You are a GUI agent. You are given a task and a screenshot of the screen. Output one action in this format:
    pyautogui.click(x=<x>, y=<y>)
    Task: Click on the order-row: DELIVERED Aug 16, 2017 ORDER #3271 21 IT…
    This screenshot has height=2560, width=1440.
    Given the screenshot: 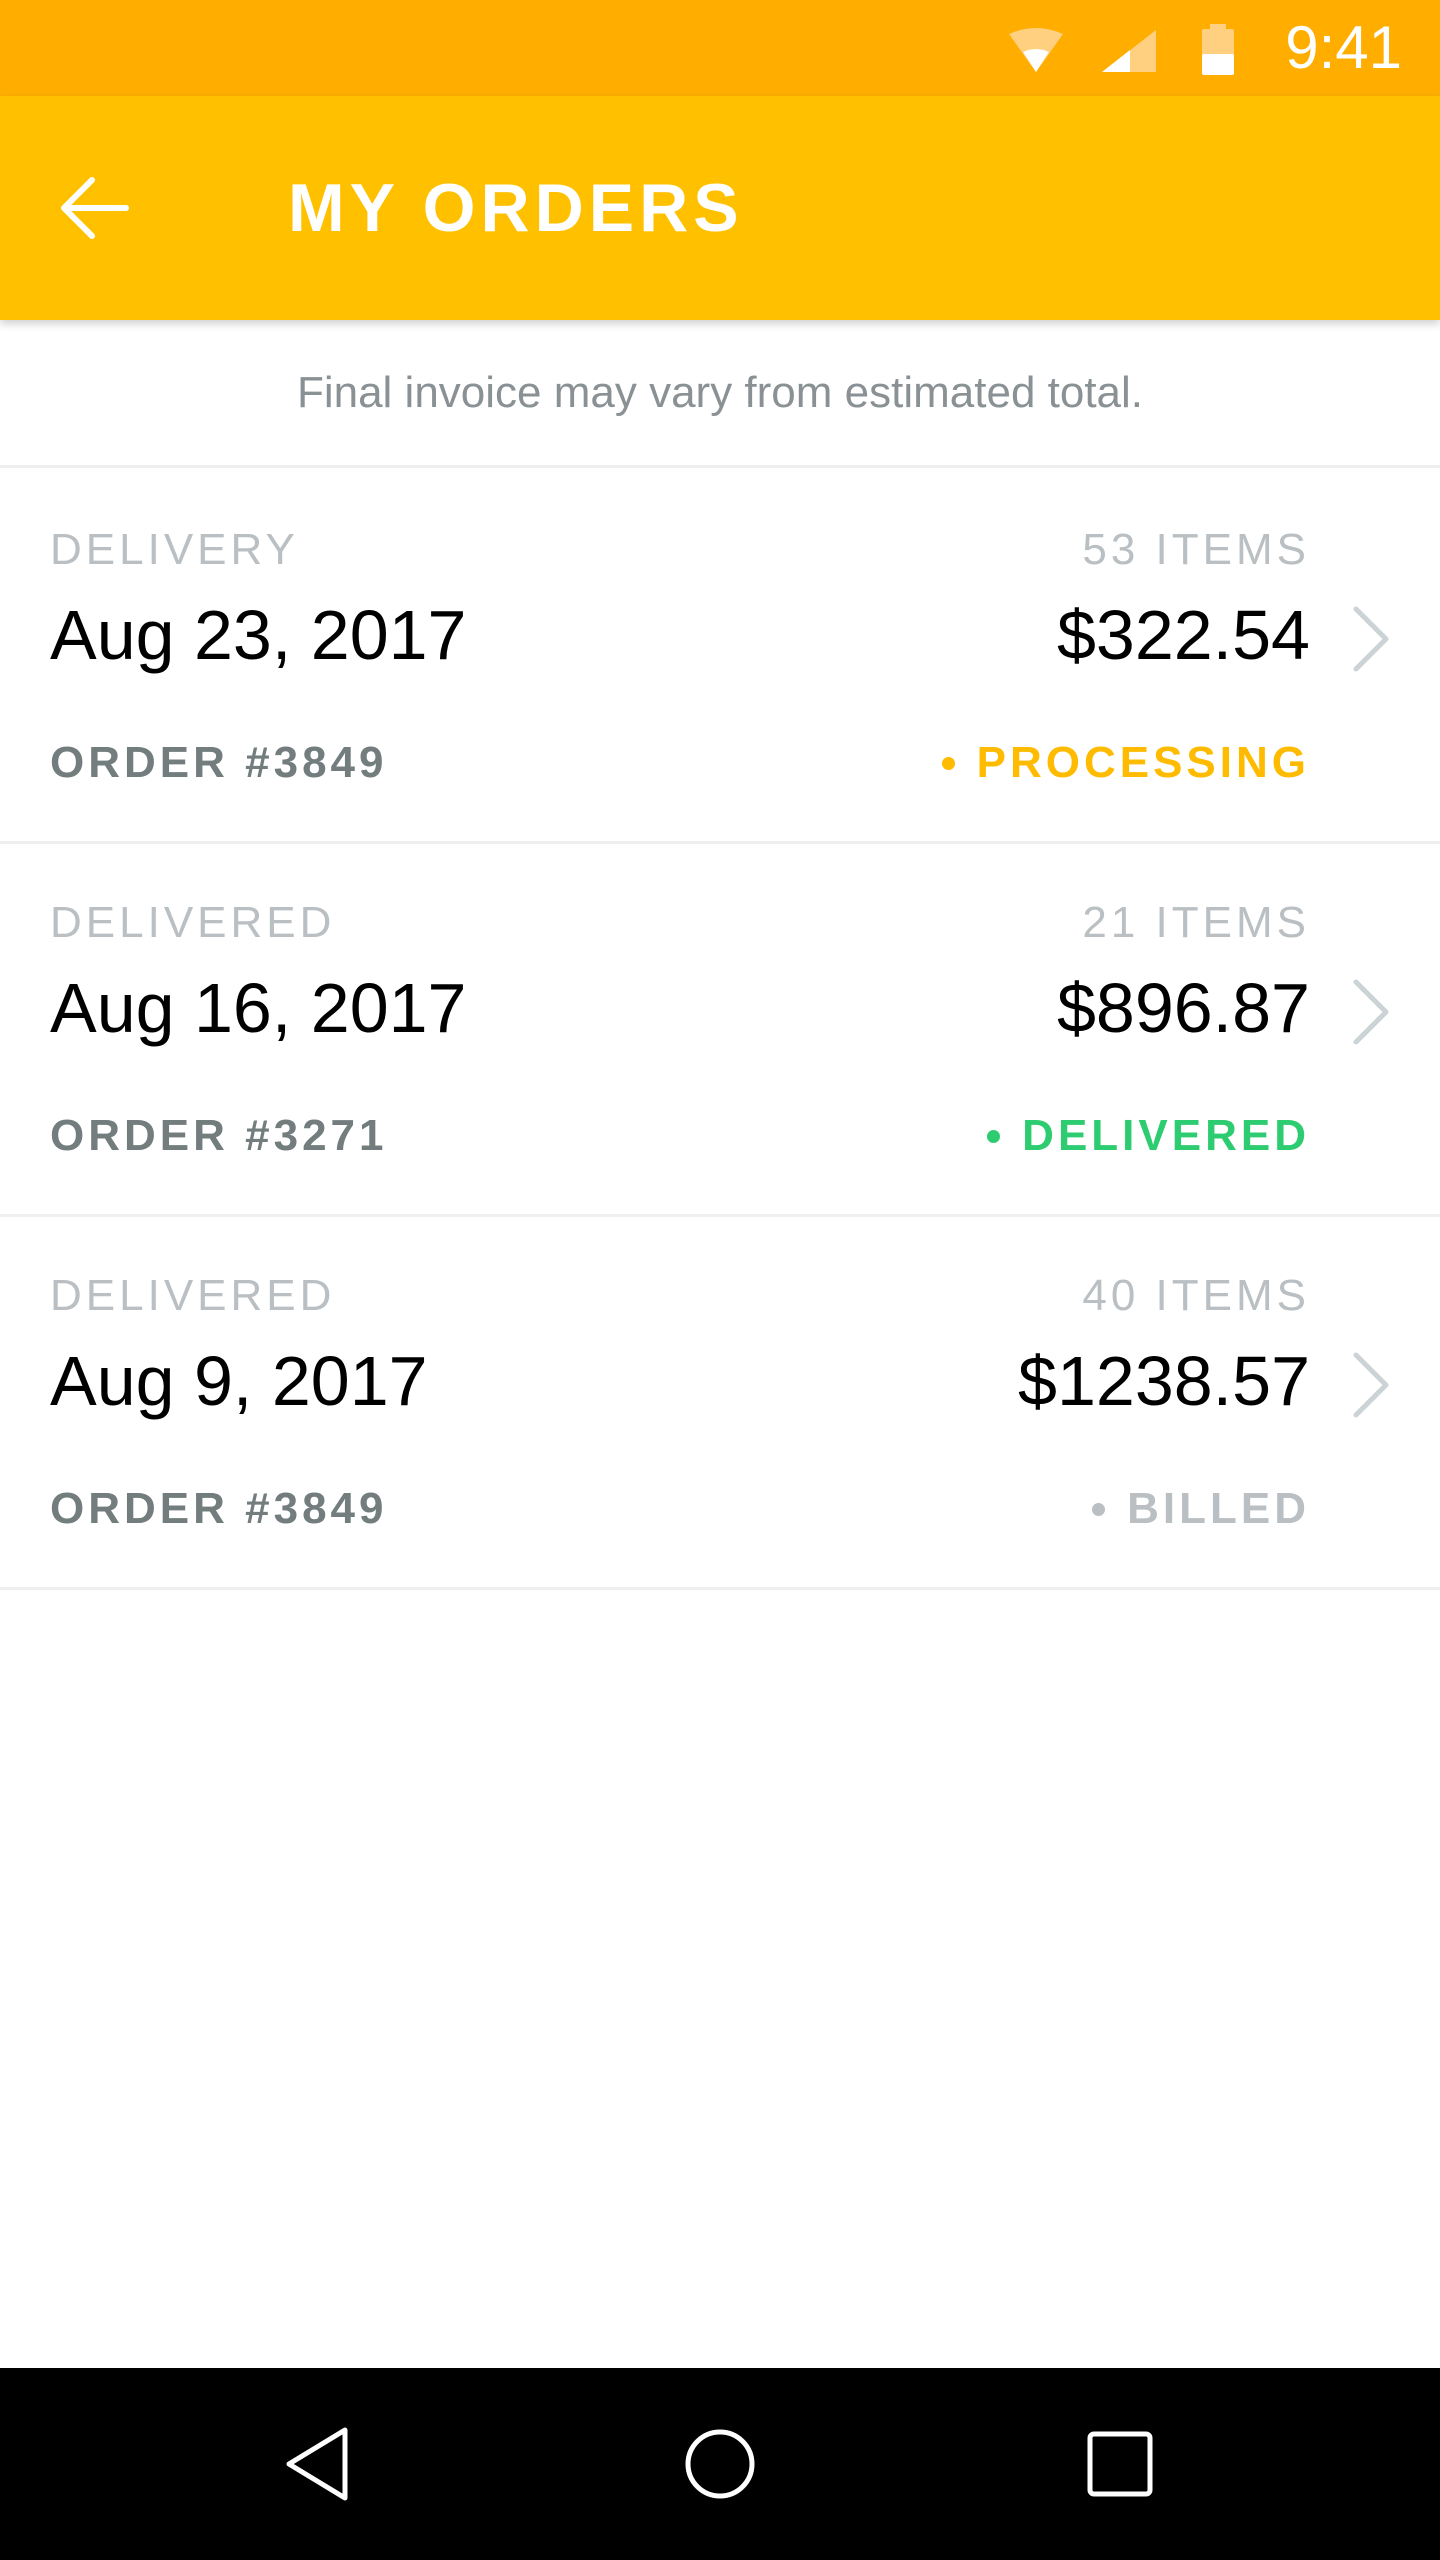 What is the action you would take?
    pyautogui.click(x=720, y=1030)
    